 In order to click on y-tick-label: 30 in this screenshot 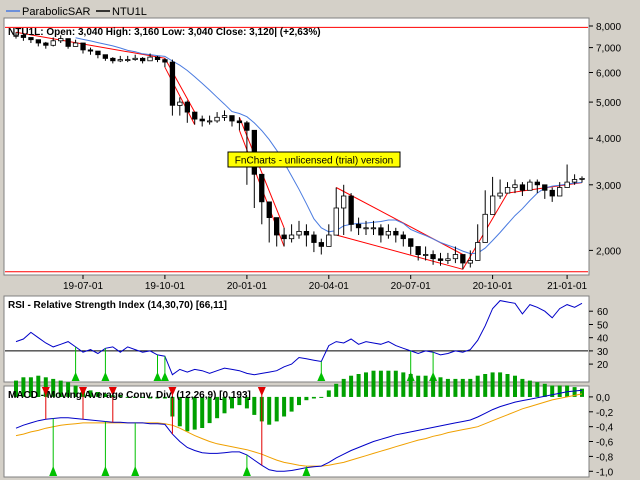, I will do `click(603, 352)`.